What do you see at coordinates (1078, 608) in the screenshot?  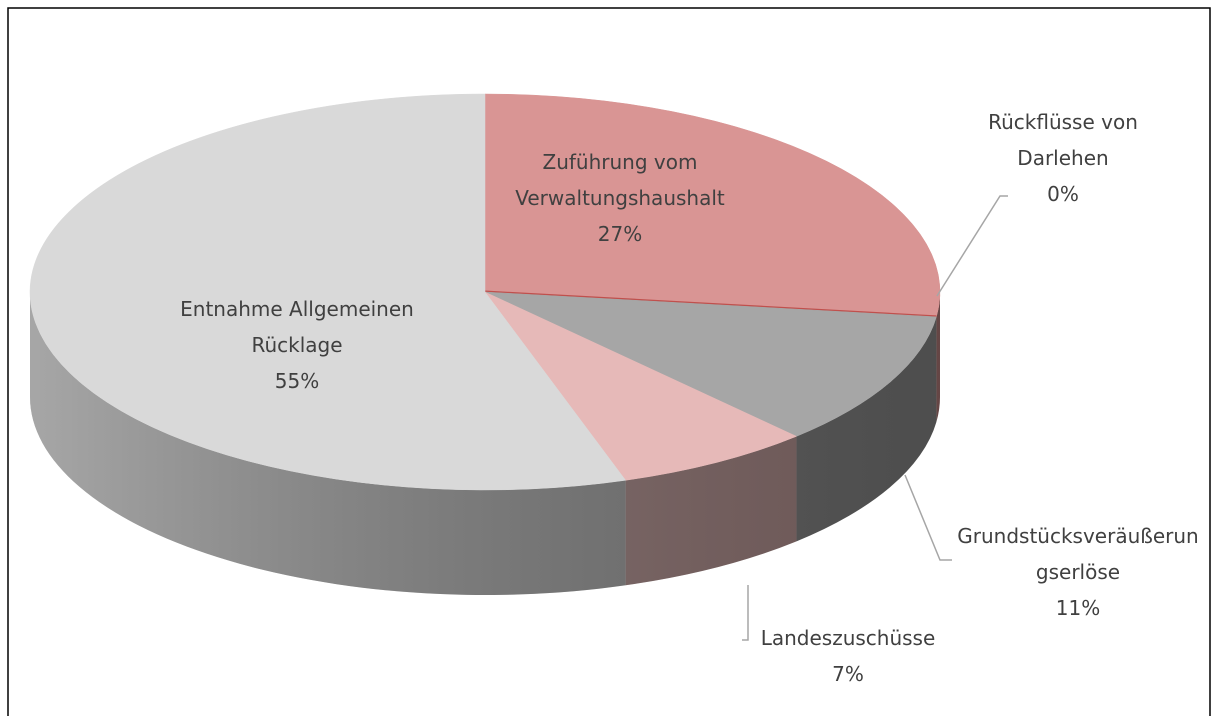 I see `value-label: 11%` at bounding box center [1078, 608].